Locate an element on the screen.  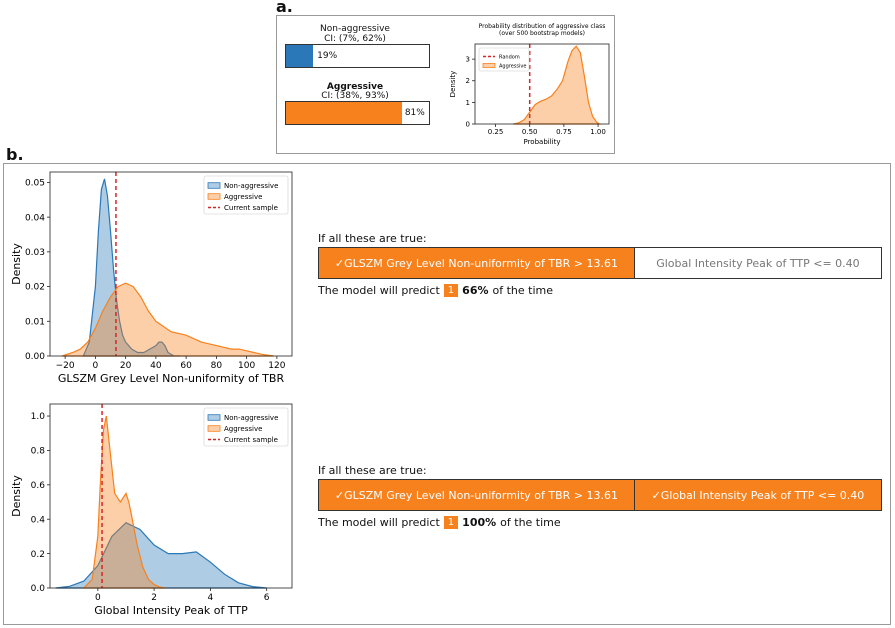
x-tick-label: 40 is located at coordinates (156, 366).